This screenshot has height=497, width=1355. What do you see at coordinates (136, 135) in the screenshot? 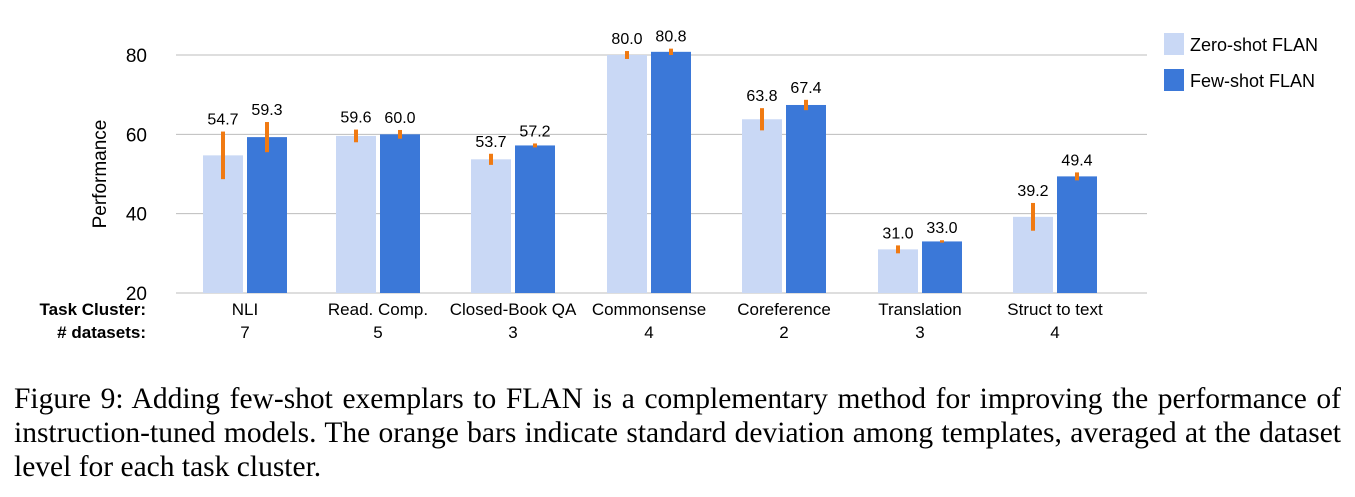
I see `y-tick-label: 60` at bounding box center [136, 135].